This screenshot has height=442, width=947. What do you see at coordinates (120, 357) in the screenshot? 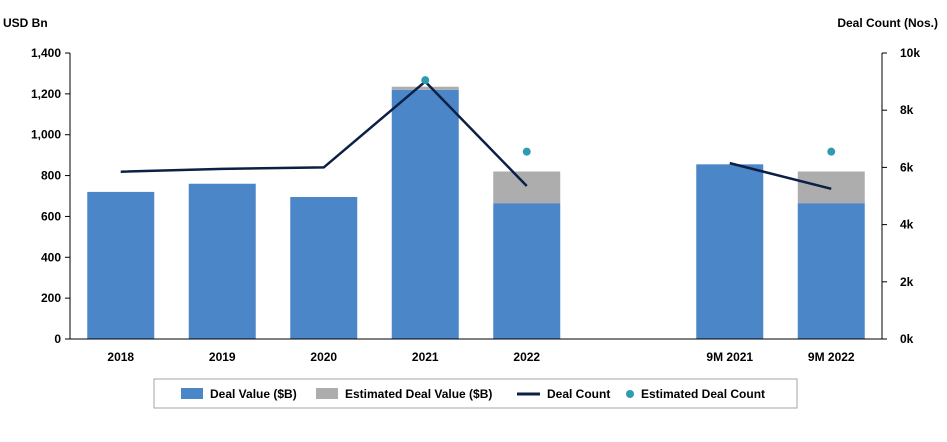
I see `x-tick-label-2018: 2018` at bounding box center [120, 357].